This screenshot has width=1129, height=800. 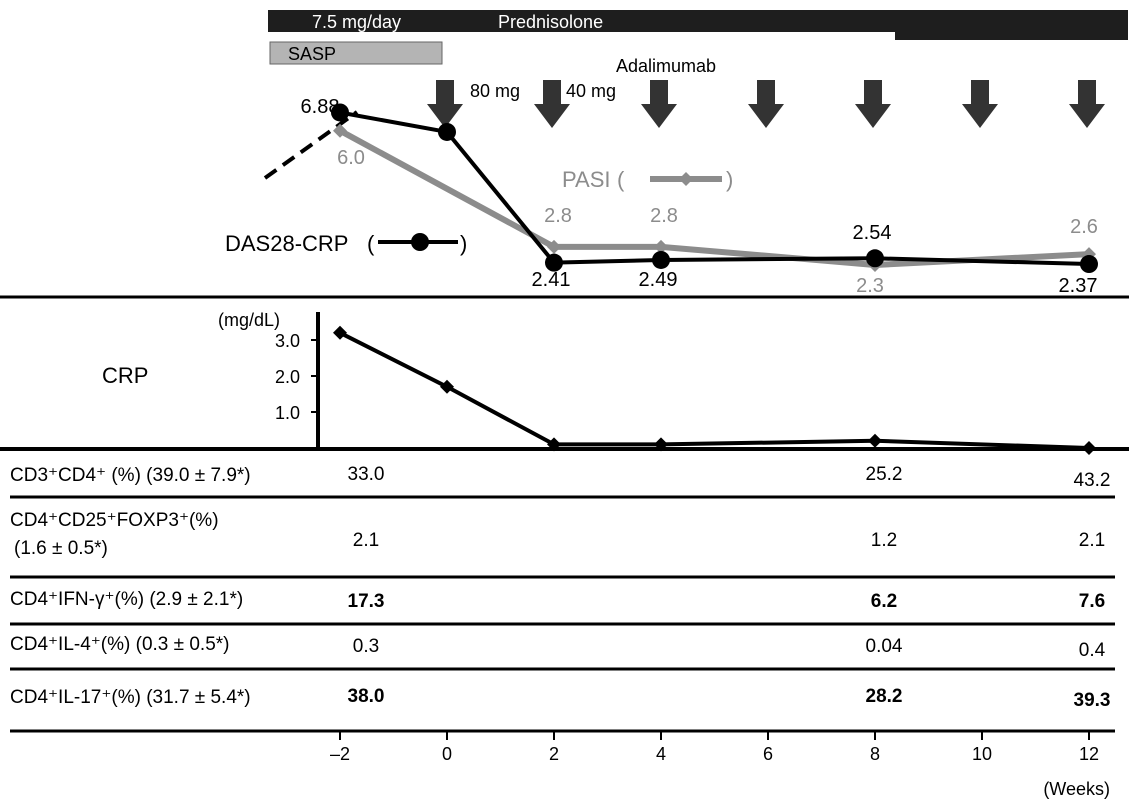 I want to click on table-cell-week-m2: 33.0, so click(x=366, y=474).